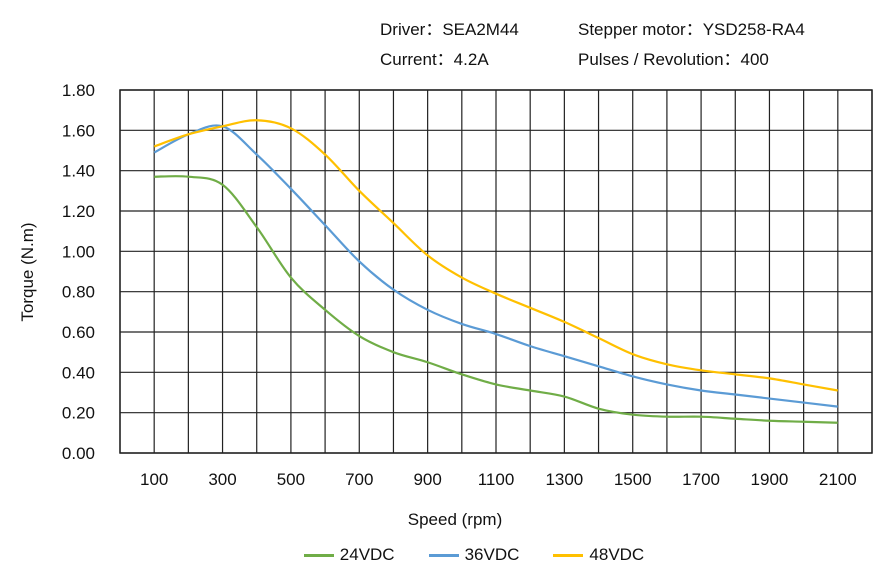  I want to click on pulses-label: Pulses / Revolution：400, so click(673, 59).